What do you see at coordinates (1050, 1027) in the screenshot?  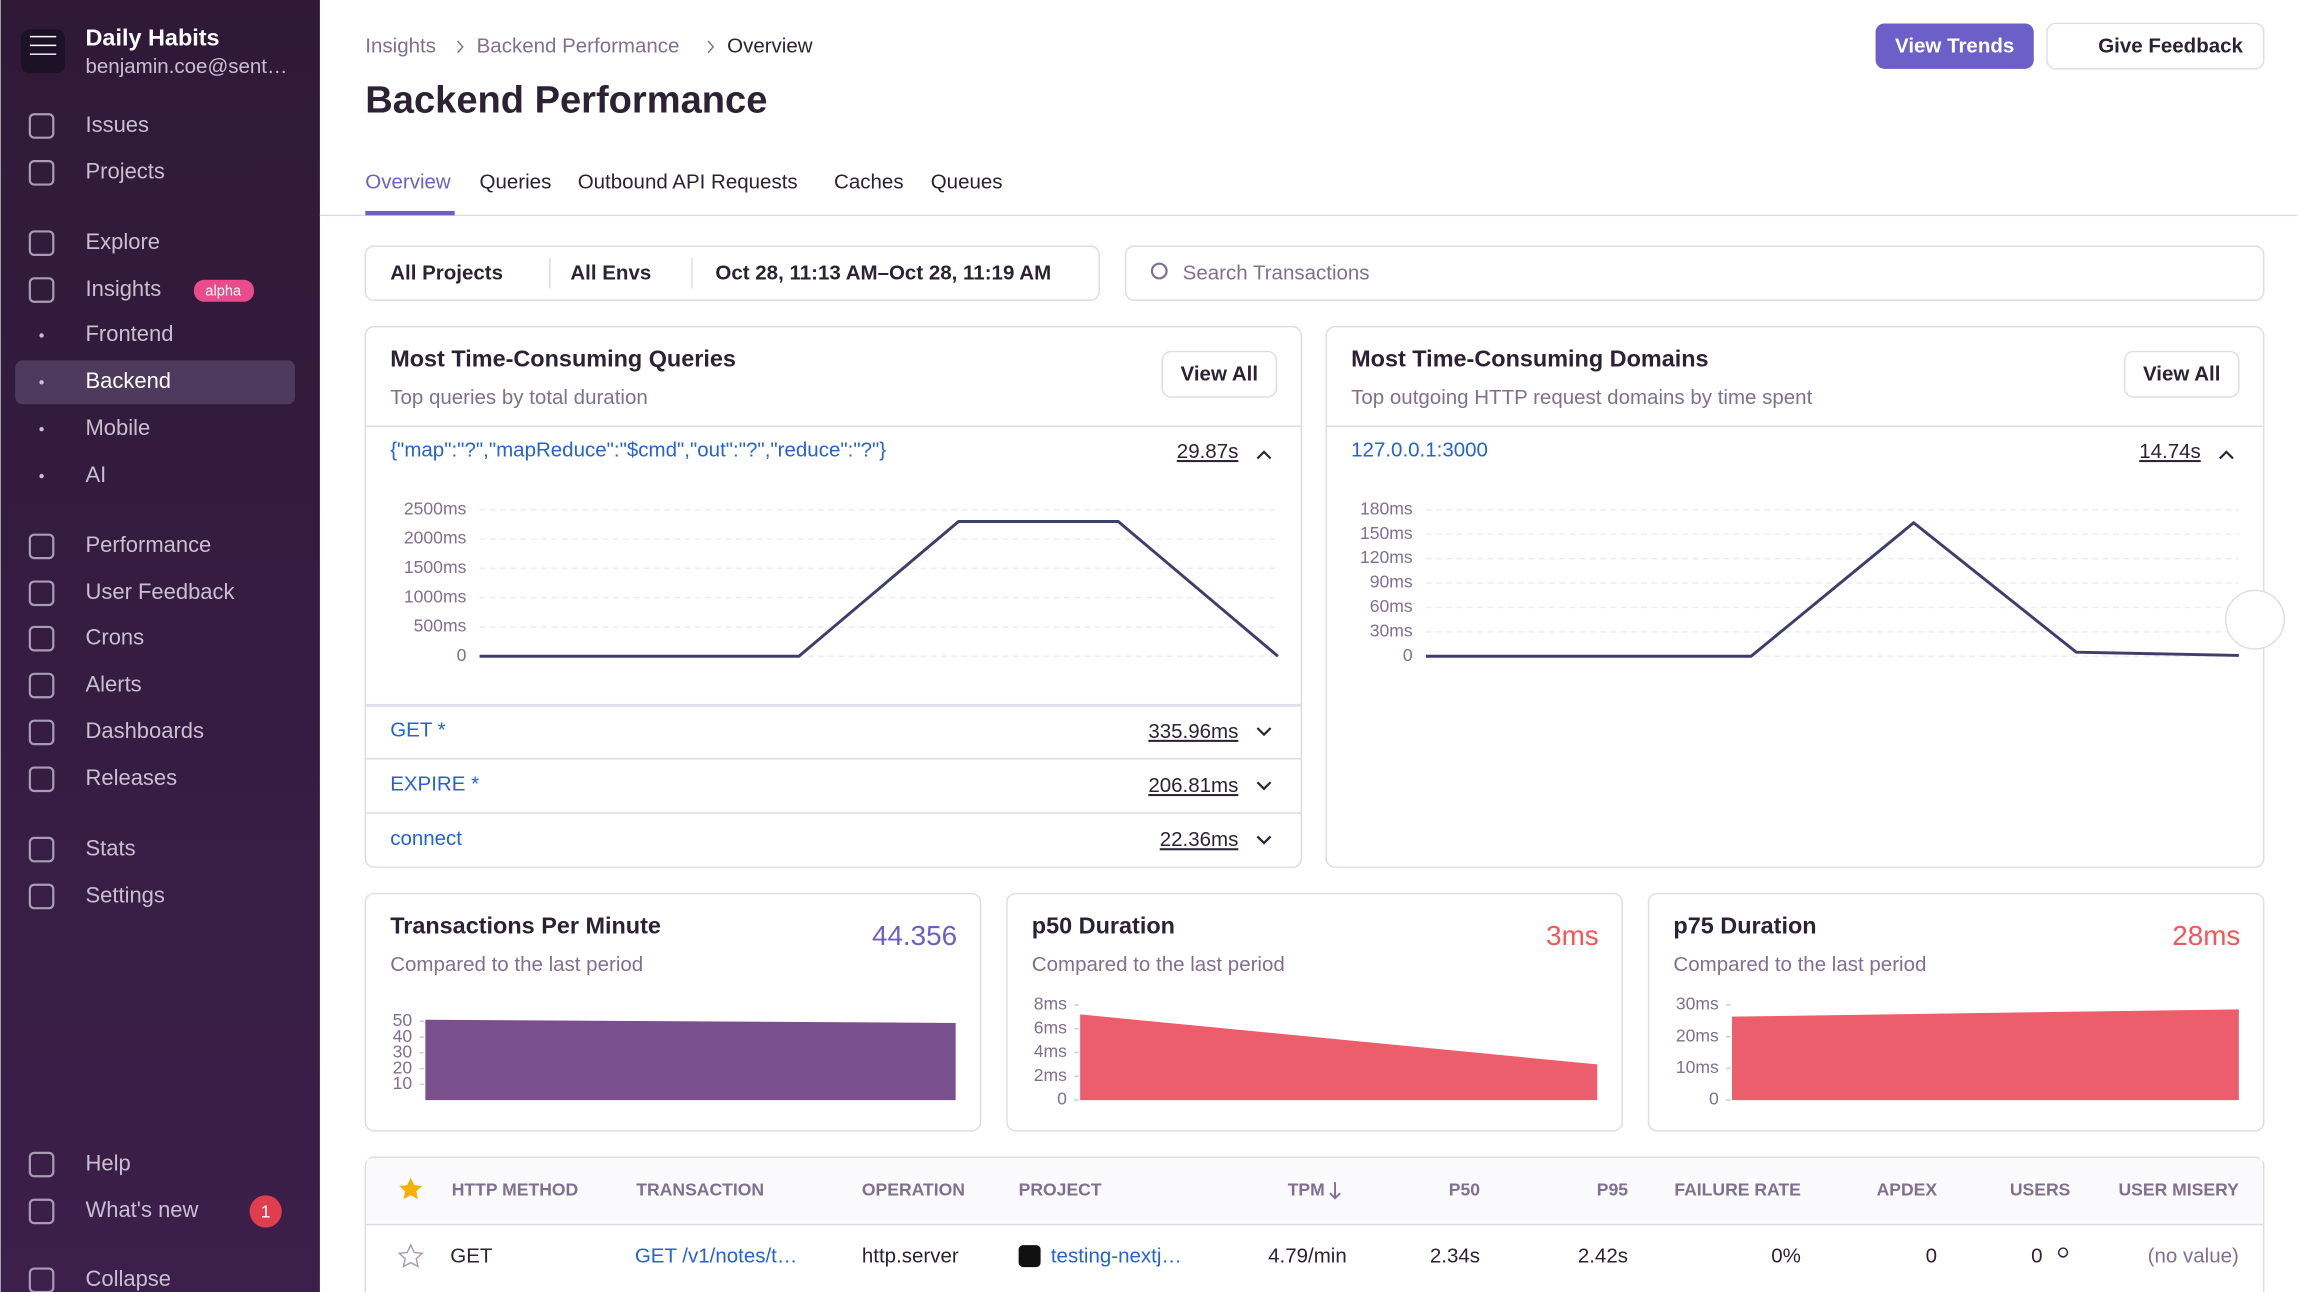 I see `y-tick-label: 6ms` at bounding box center [1050, 1027].